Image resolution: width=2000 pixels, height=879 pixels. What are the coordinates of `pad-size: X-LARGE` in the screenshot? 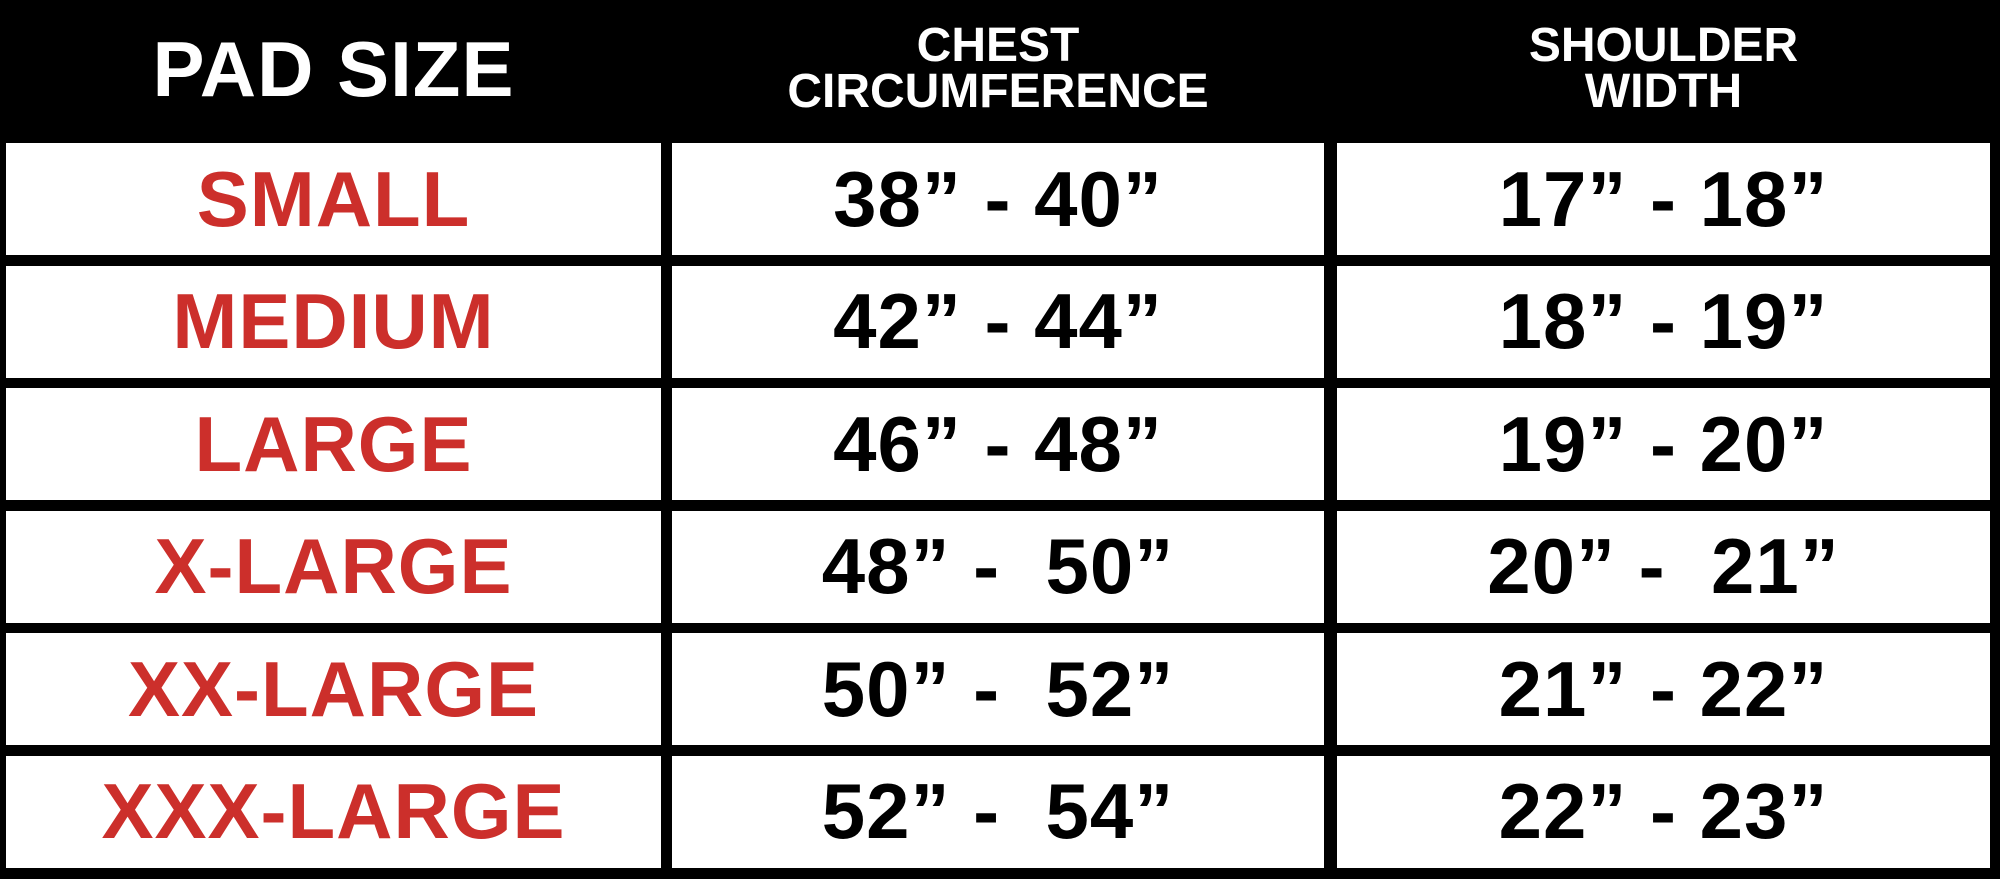 It's located at (333, 566).